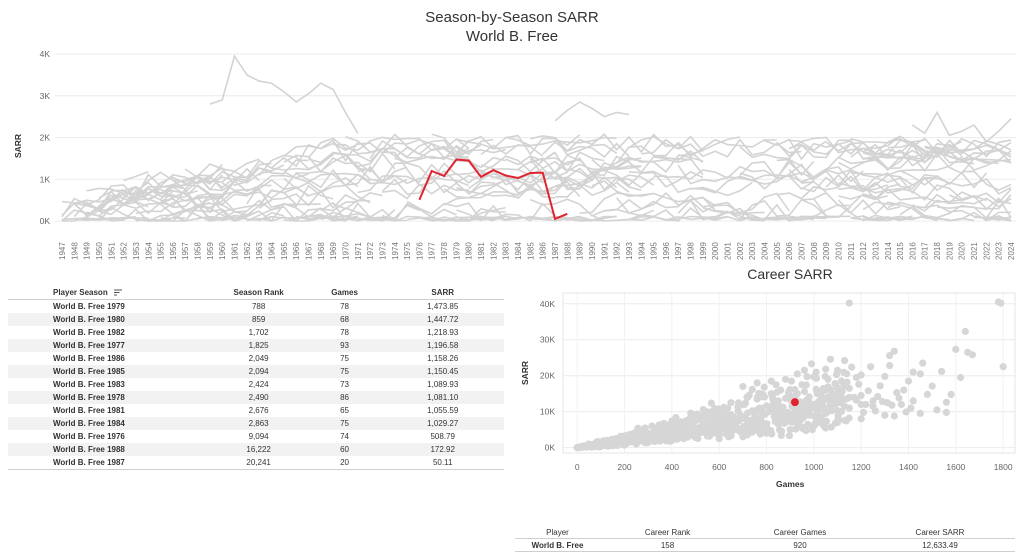 This screenshot has width=1024, height=557. Describe the element at coordinates (235, 251) in the screenshot. I see `x-tick-label: 1961` at that location.